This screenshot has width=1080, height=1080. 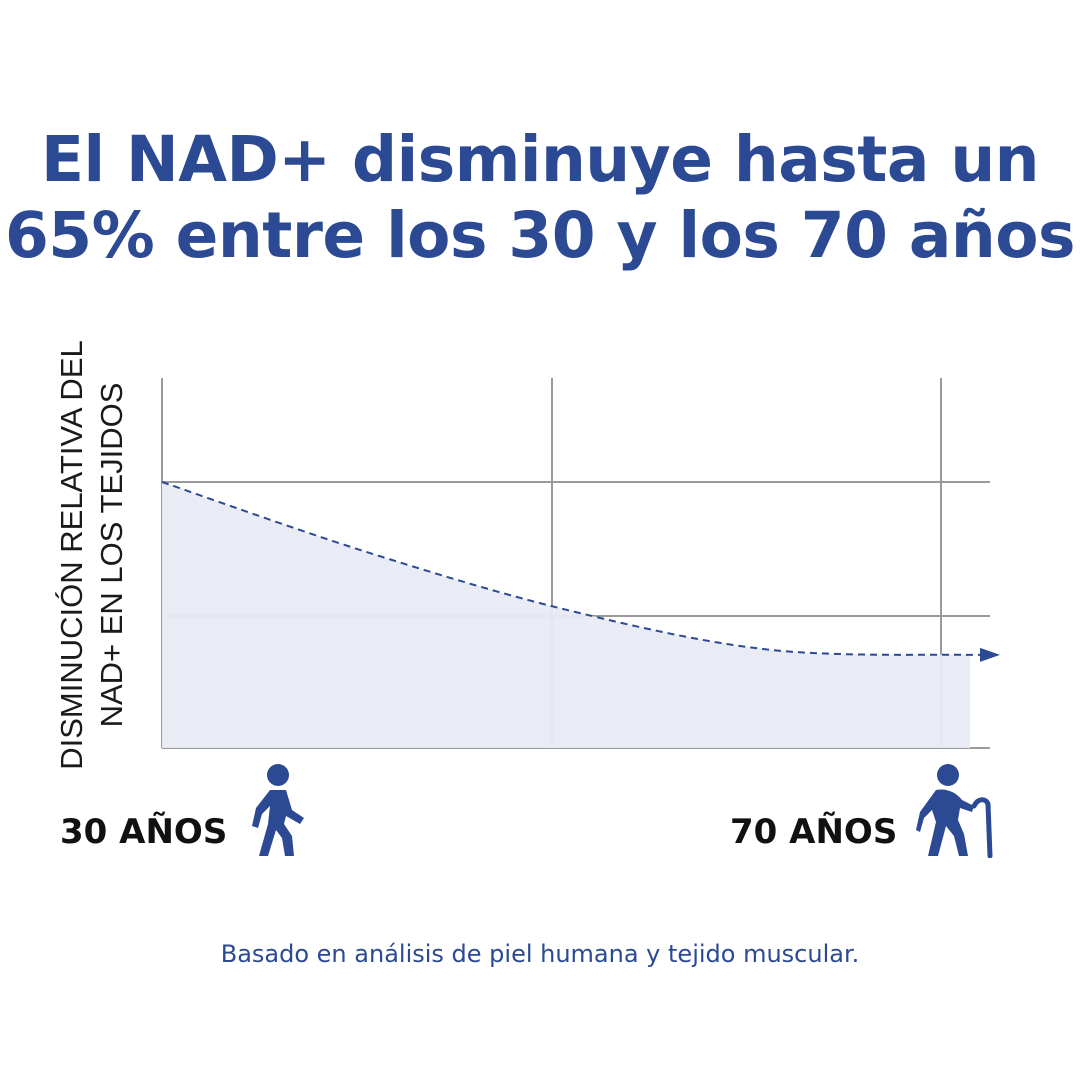 I want to click on elderly-person-with-cane-icon, so click(x=955, y=812).